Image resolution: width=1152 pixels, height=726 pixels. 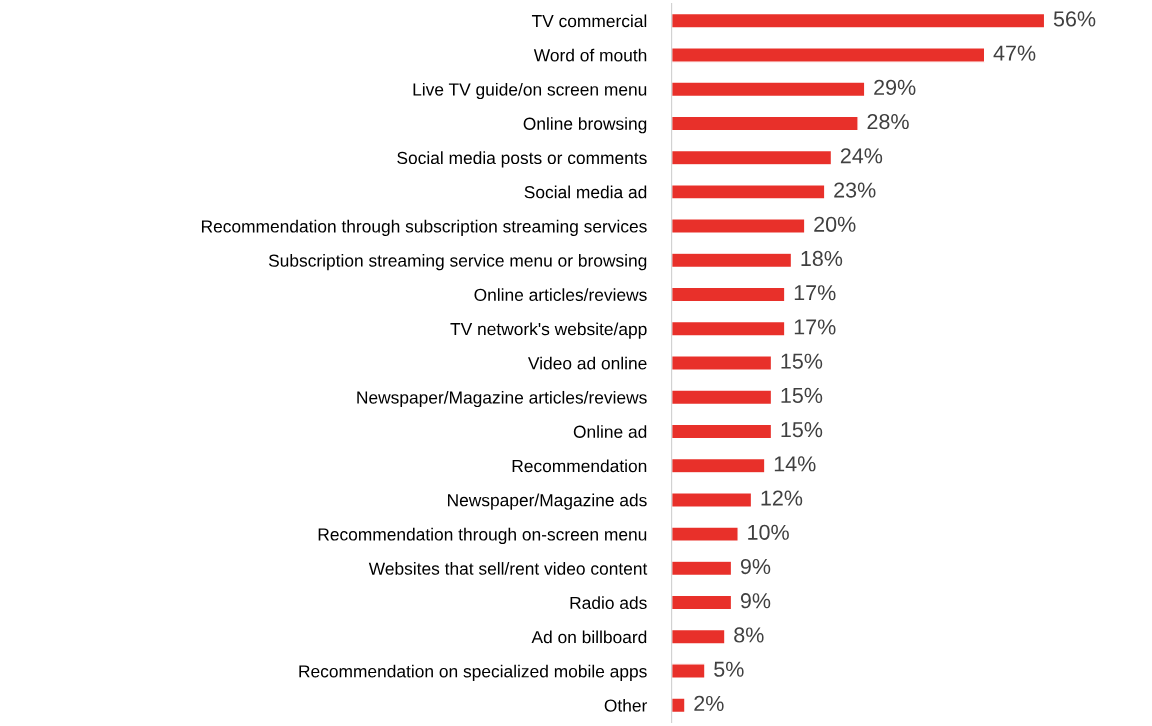 What do you see at coordinates (895, 87) in the screenshot?
I see `data-label: 29%` at bounding box center [895, 87].